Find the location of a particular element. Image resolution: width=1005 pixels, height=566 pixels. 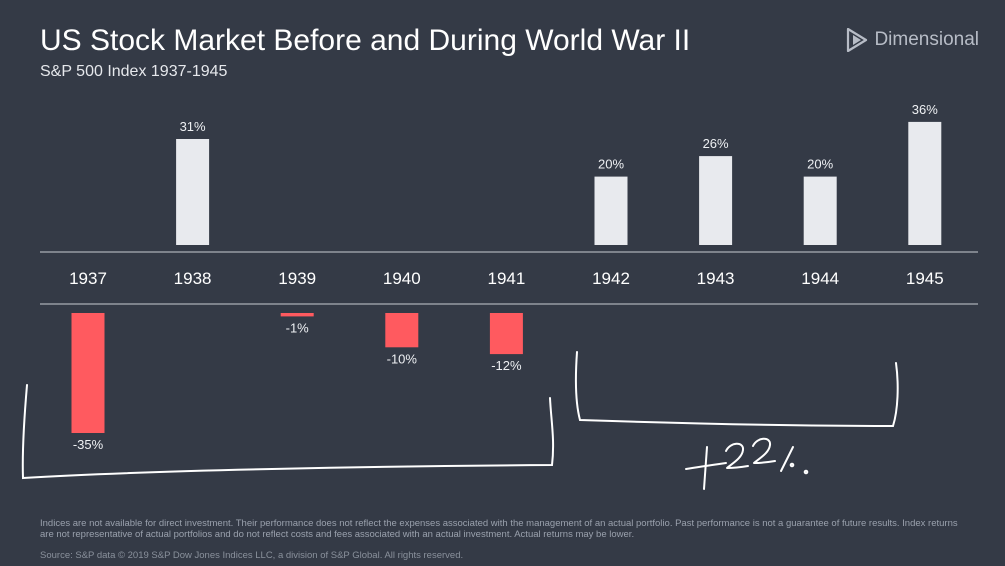

dimensional-logo-icon is located at coordinates (857, 40).